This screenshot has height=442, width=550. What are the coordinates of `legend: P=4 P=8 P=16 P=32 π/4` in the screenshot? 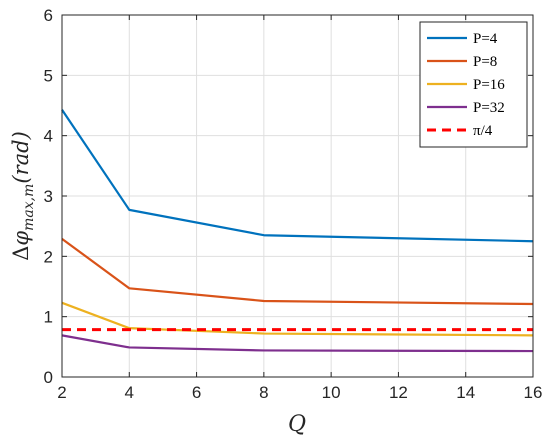 It's located at (473, 84).